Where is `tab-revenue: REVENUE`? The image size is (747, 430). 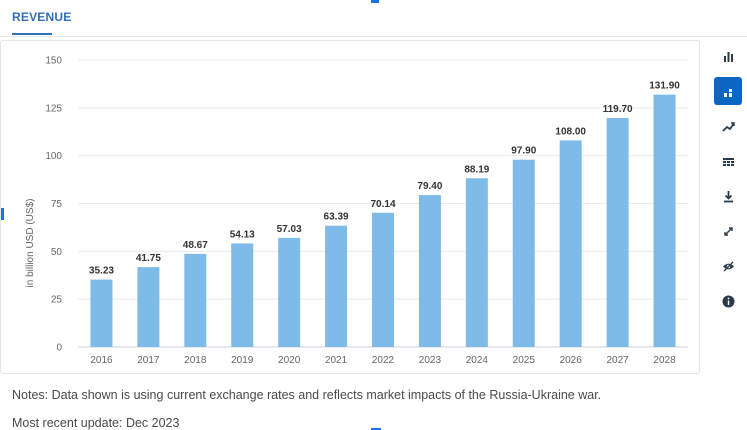 tab-revenue: REVENUE is located at coordinates (42, 17).